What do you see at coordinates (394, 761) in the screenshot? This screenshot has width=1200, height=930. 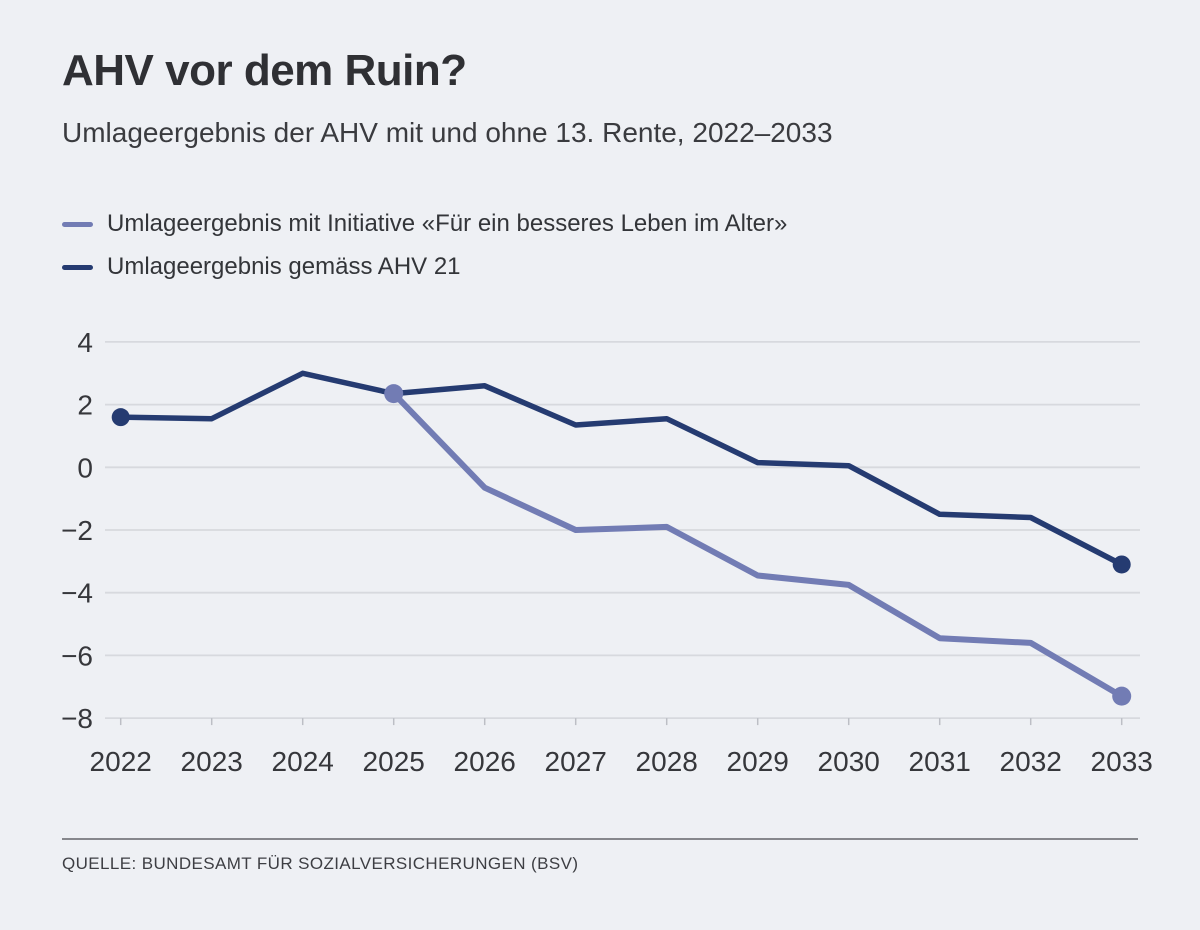 I see `x-axis-label: 2025` at bounding box center [394, 761].